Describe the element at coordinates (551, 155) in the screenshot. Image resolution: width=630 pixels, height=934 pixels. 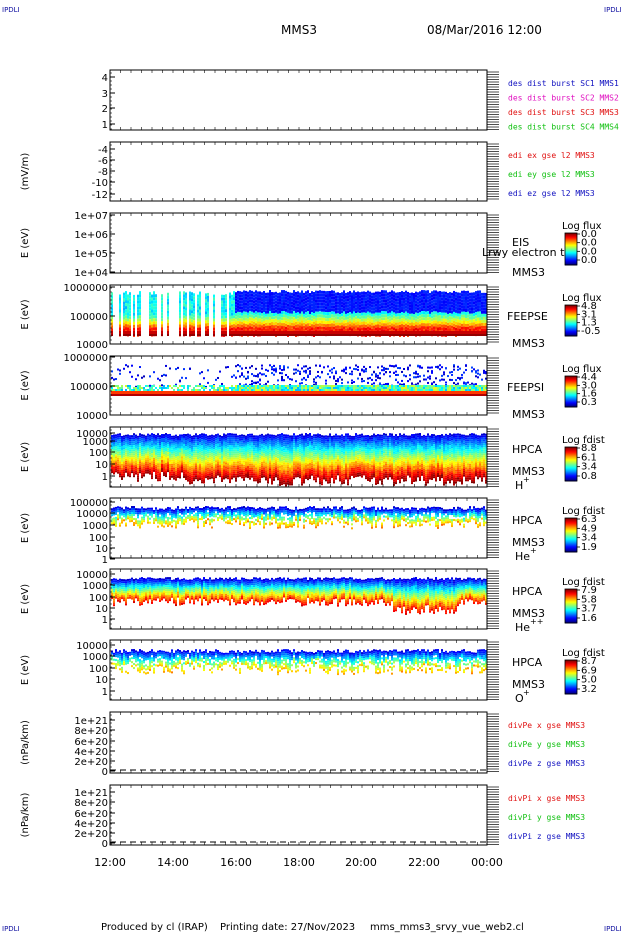
I see `legend-entry: edi ex gse l2 MMS3` at that location.